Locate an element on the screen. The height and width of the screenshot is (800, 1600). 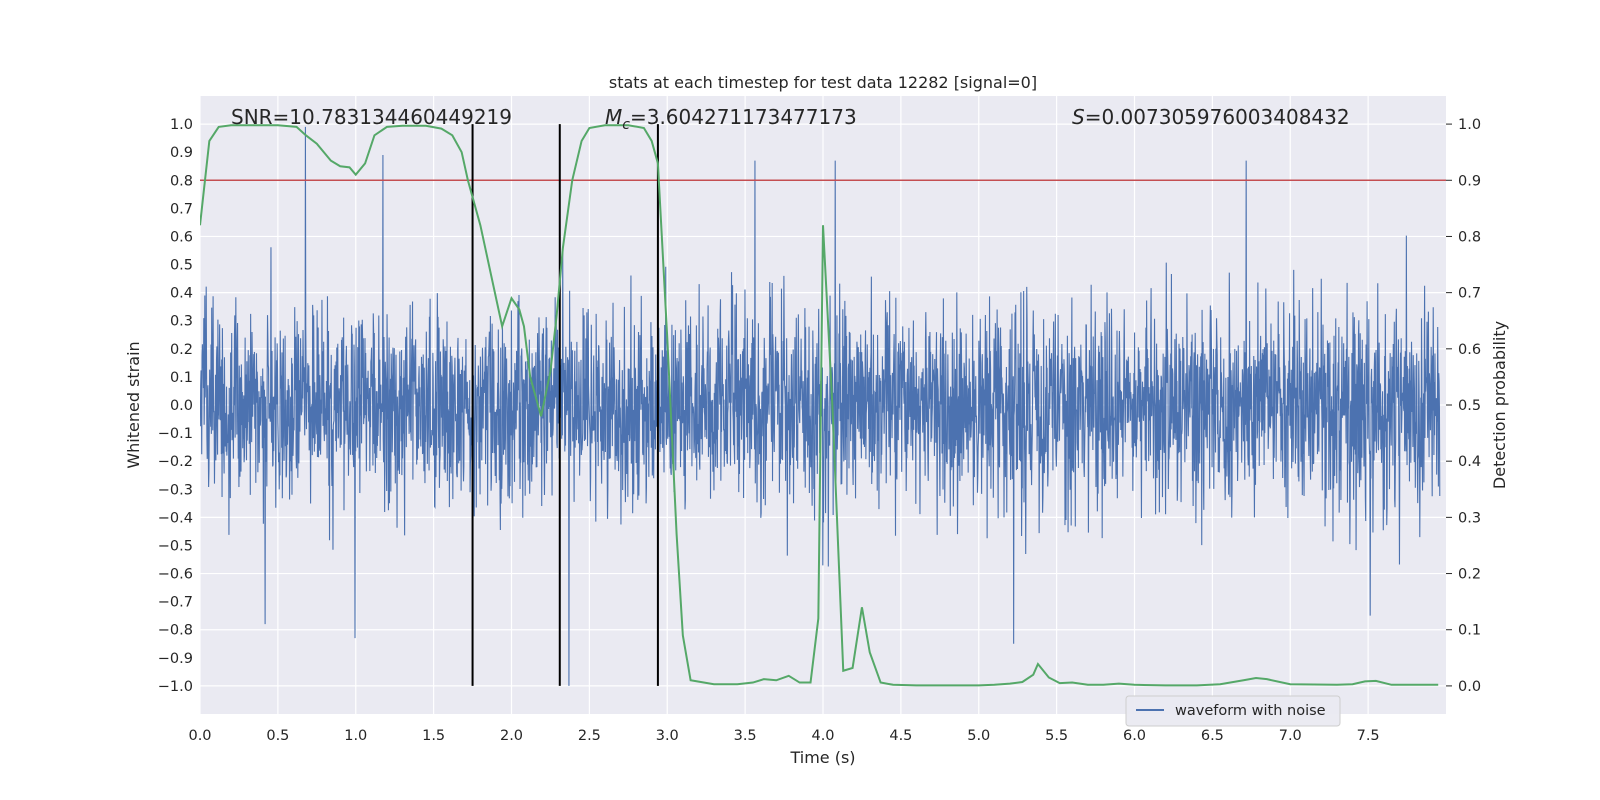
y-tick-label-3: −0.7 is located at coordinates (175, 603).